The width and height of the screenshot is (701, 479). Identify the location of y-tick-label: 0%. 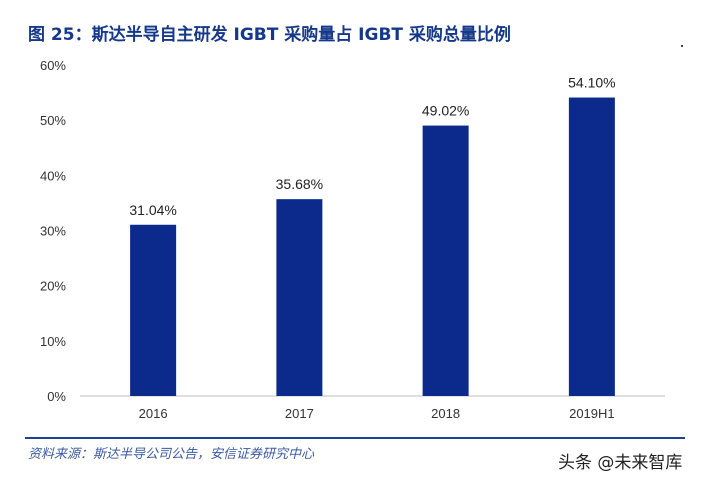
(56, 396).